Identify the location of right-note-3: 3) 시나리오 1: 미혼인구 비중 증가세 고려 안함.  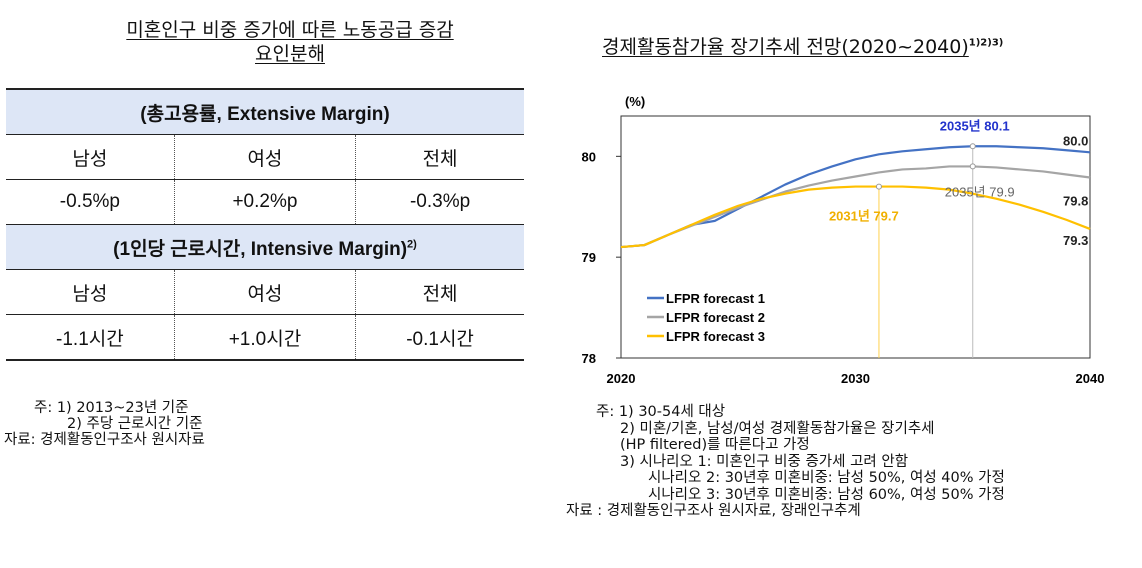
(764, 461).